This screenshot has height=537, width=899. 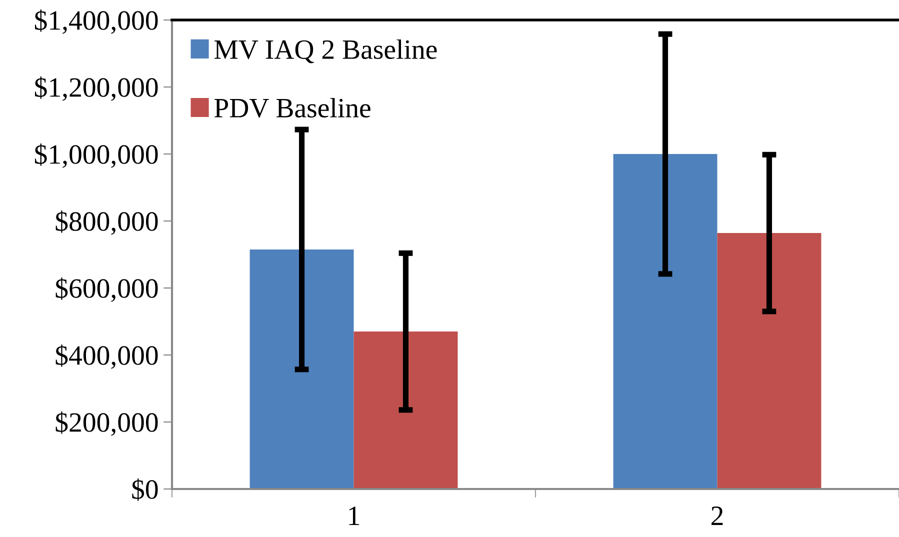 What do you see at coordinates (354, 515) in the screenshot?
I see `x-tick-label: 1` at bounding box center [354, 515].